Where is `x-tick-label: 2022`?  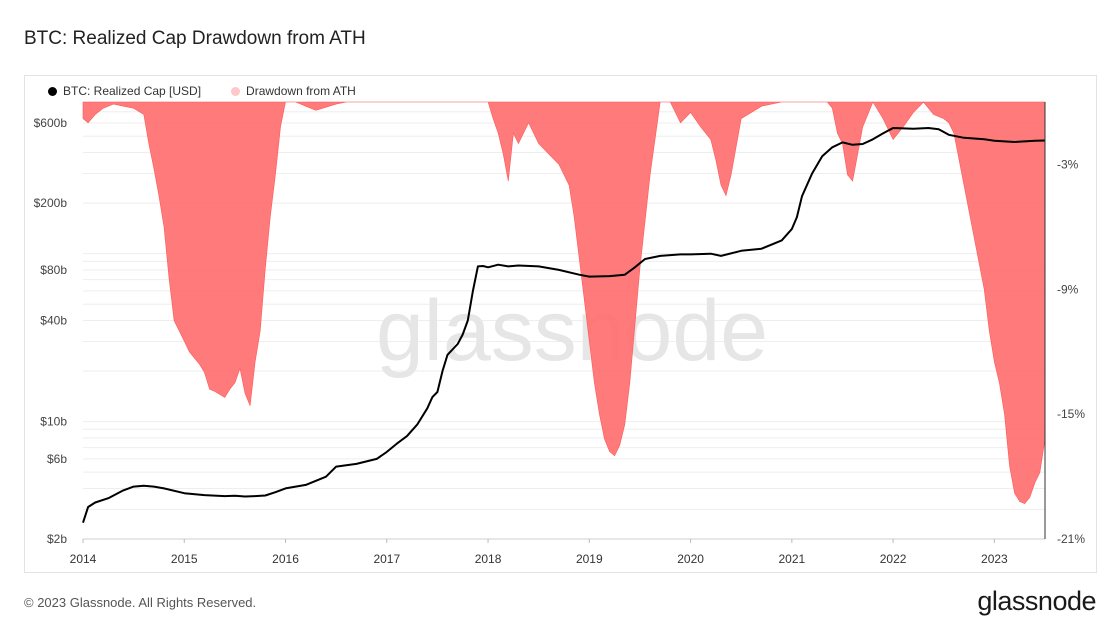
x-tick-label: 2022 is located at coordinates (893, 559).